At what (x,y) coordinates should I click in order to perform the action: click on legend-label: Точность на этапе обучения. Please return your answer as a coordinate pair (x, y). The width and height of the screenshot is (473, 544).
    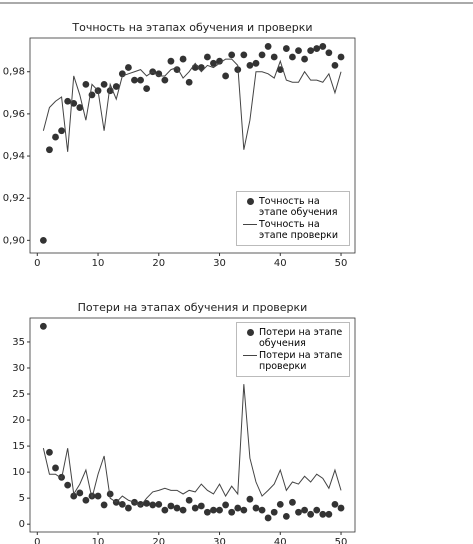
    Looking at the image, I should click on (298, 207).